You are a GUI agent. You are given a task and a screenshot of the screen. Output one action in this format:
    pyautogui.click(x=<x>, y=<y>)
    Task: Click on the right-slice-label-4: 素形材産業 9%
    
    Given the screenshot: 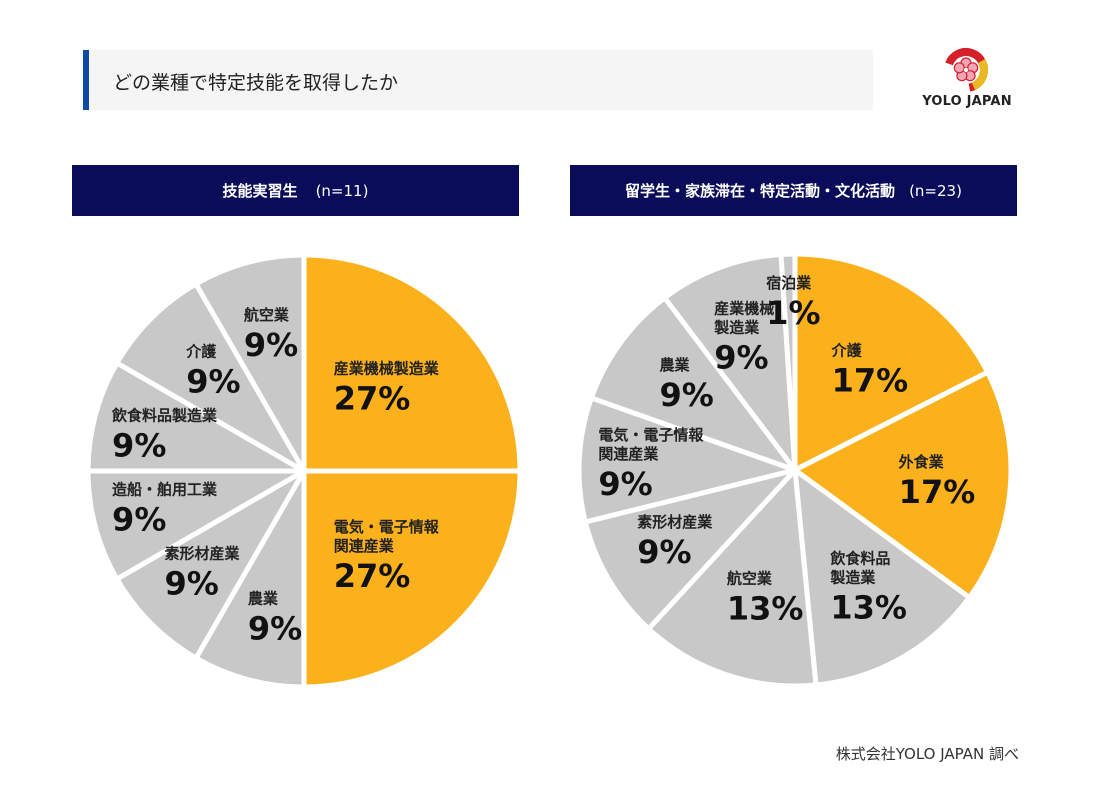 What is the action you would take?
    pyautogui.click(x=675, y=542)
    